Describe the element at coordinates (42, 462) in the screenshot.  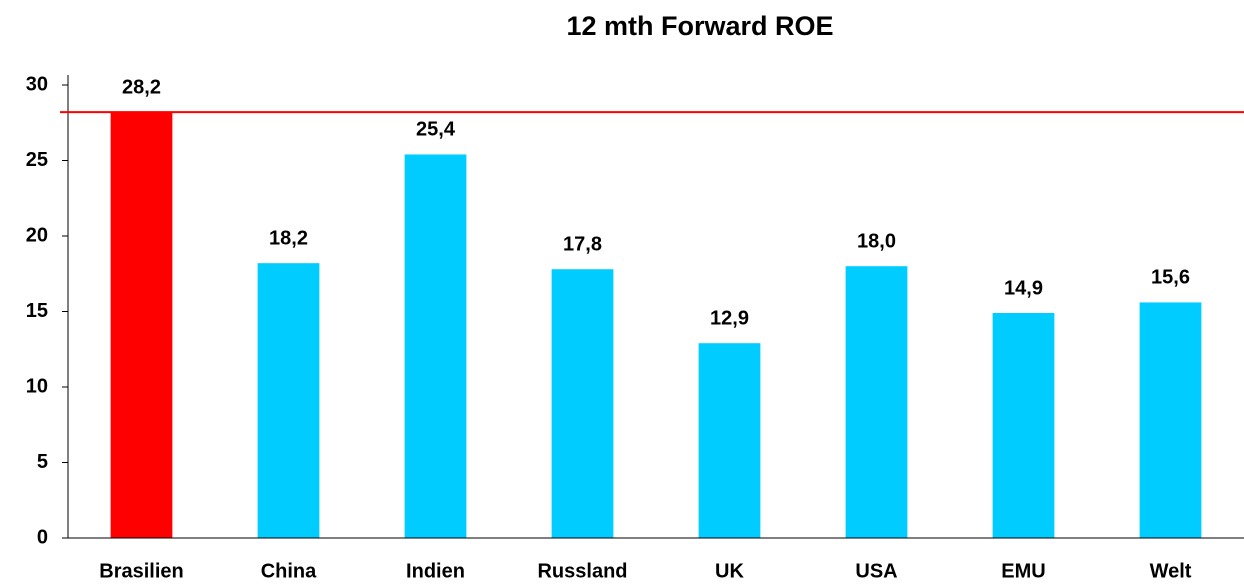
I see `y-tick-label: 5` at that location.